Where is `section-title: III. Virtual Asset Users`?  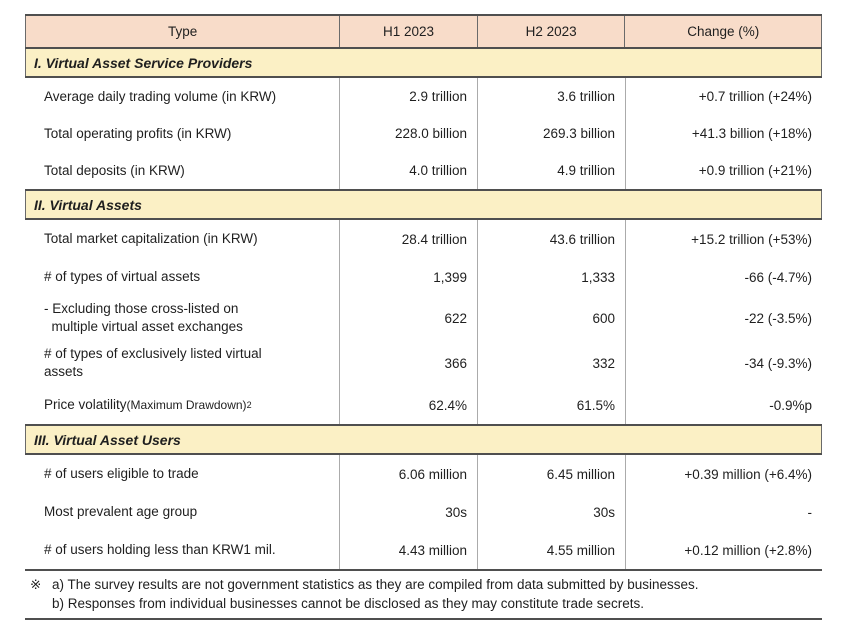
section-title: III. Virtual Asset Users is located at coordinates (107, 439).